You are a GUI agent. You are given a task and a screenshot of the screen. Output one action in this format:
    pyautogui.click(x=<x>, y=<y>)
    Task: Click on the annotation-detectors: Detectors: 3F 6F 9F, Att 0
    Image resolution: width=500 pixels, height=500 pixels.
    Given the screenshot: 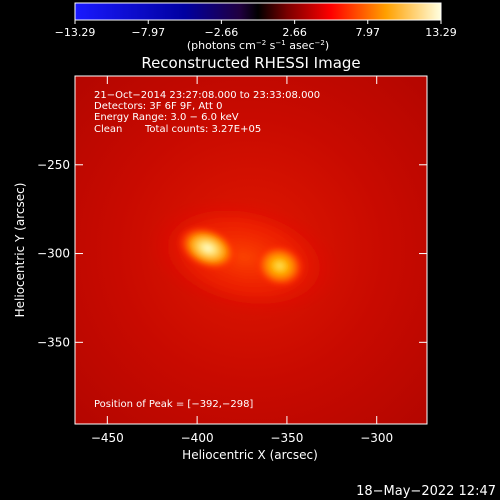 What is the action you would take?
    pyautogui.click(x=158, y=106)
    